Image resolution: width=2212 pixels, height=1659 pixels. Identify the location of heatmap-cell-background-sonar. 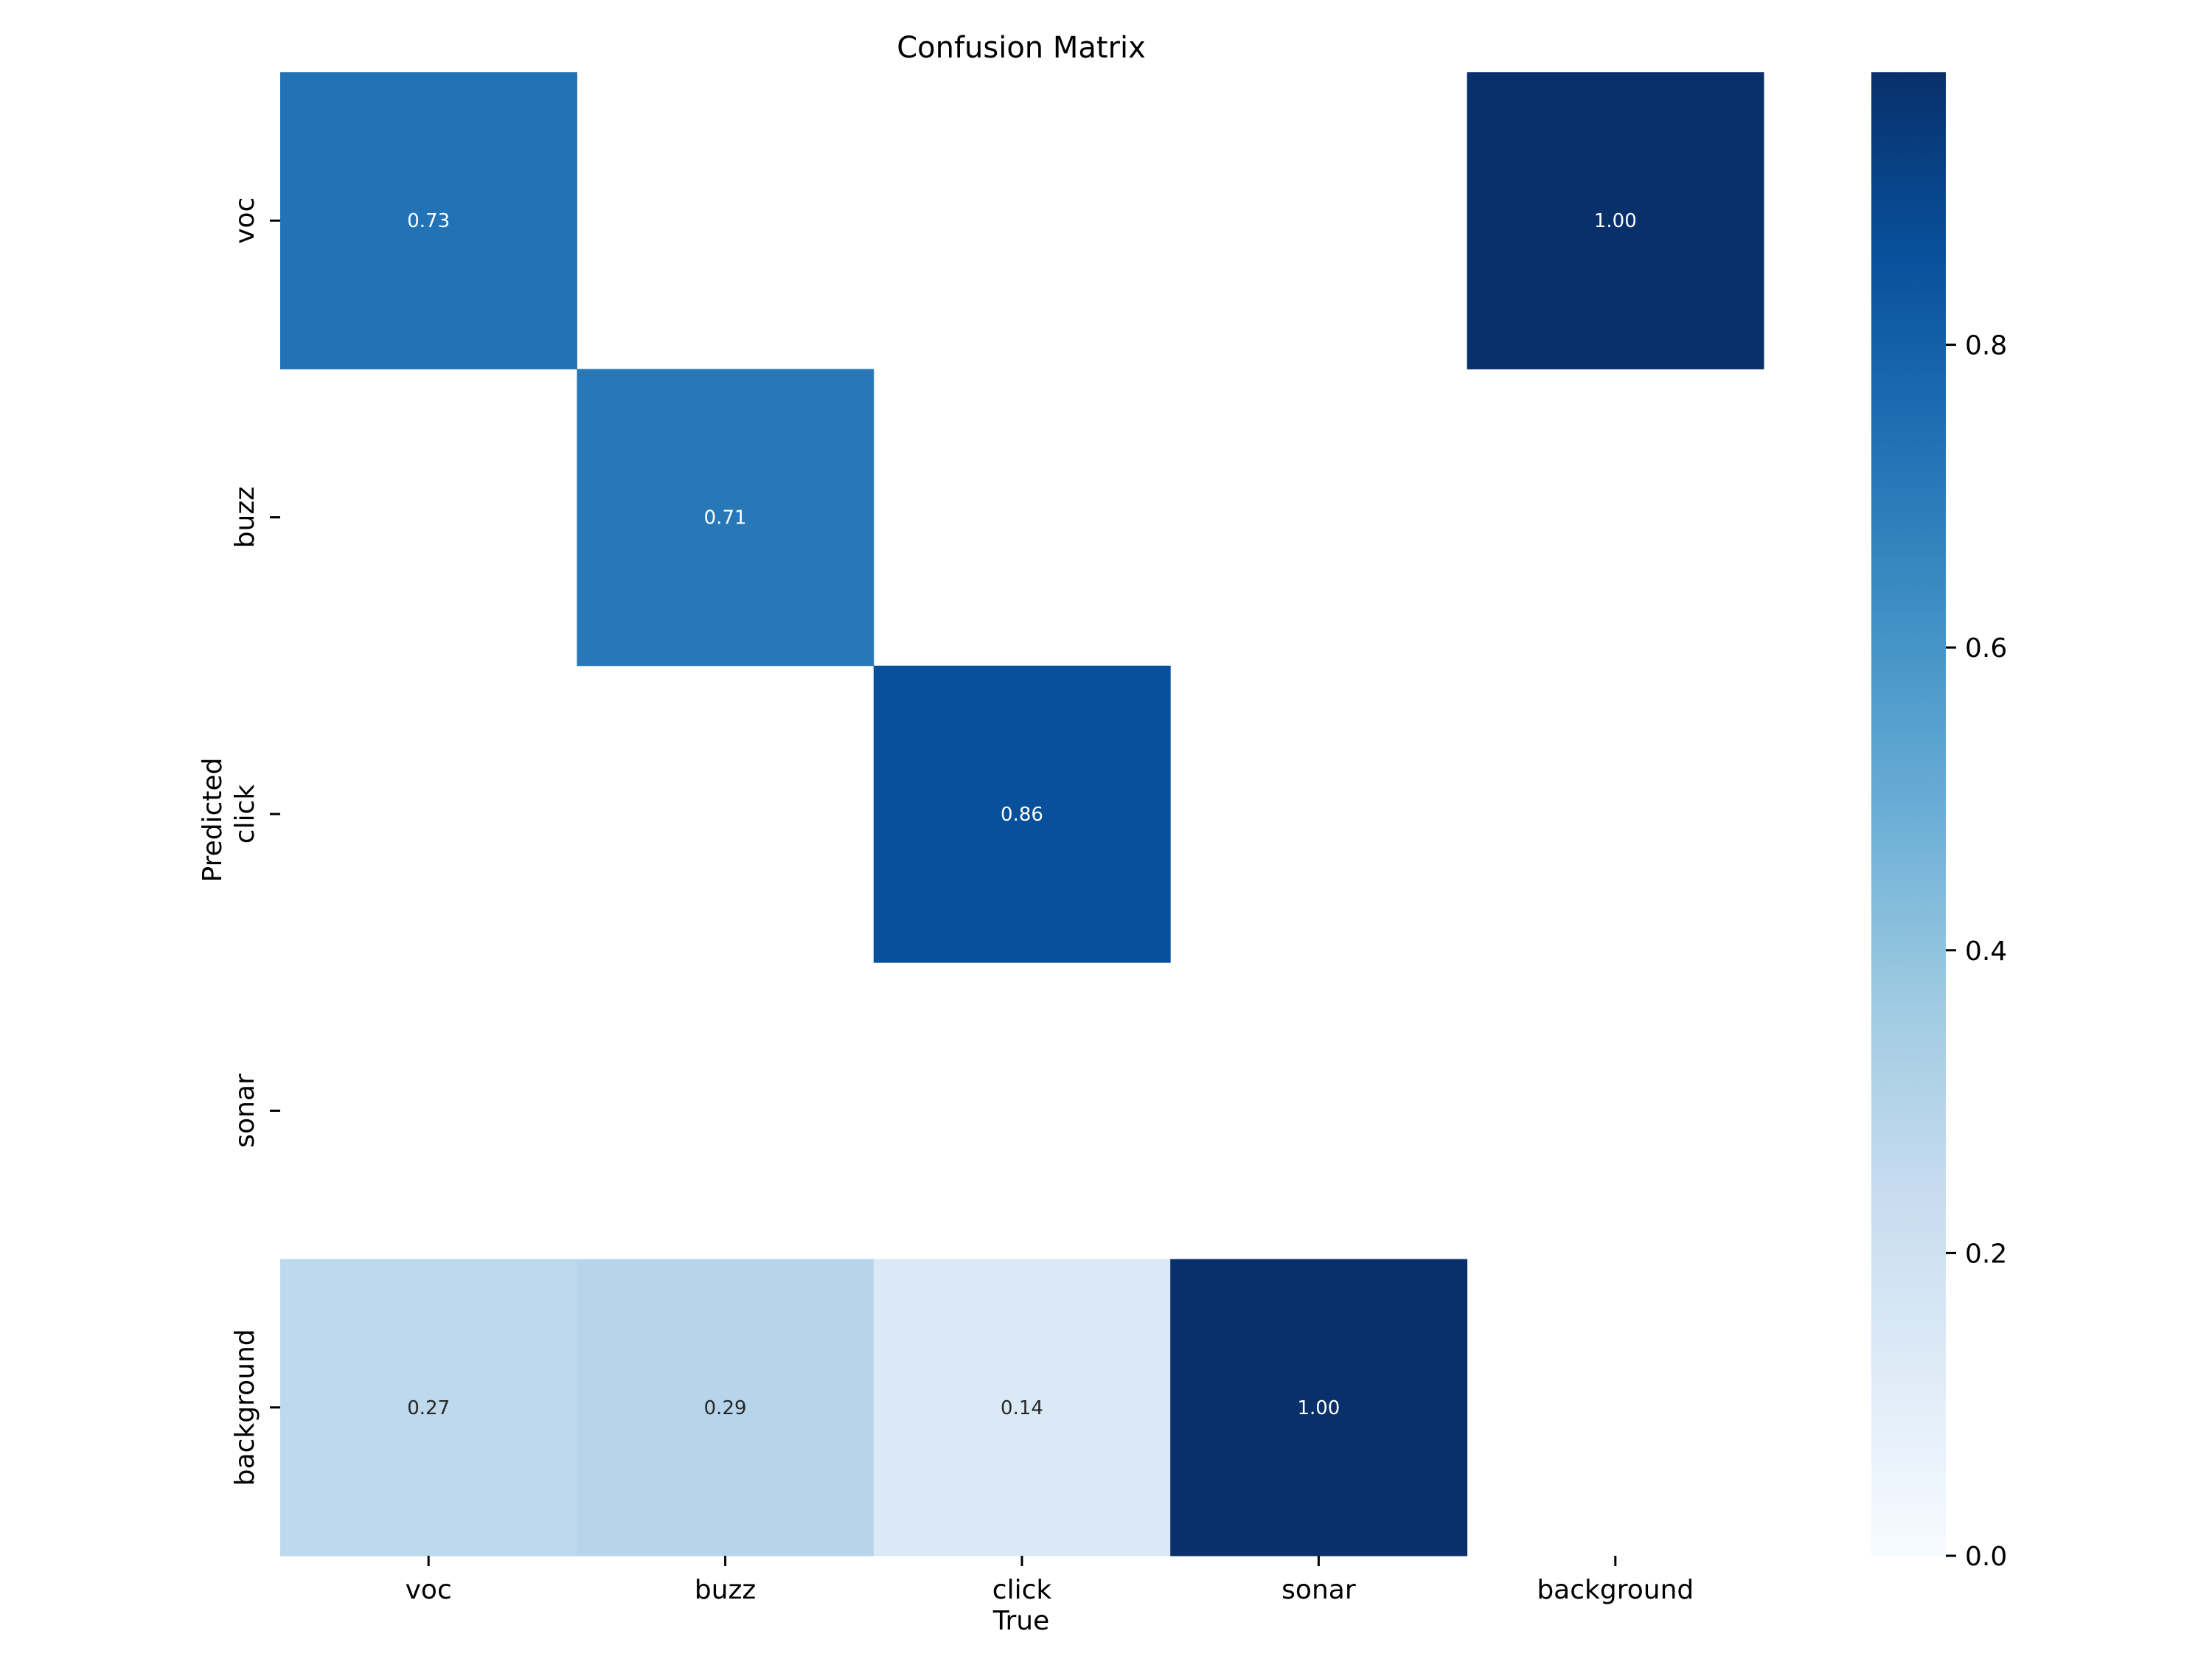
(1319, 1408).